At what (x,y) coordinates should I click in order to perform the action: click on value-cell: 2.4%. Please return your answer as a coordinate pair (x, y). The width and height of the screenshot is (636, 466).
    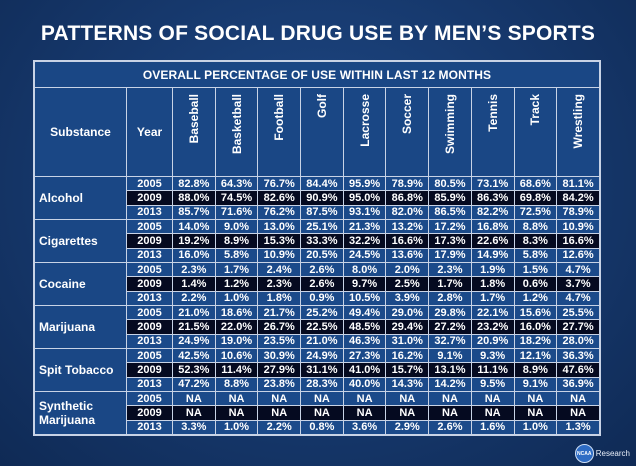
    Looking at the image, I should click on (279, 269).